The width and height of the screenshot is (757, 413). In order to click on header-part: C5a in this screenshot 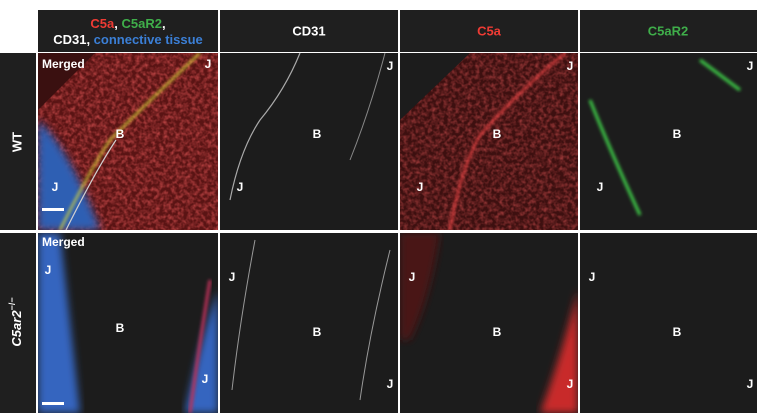, I will do `click(102, 23)`.